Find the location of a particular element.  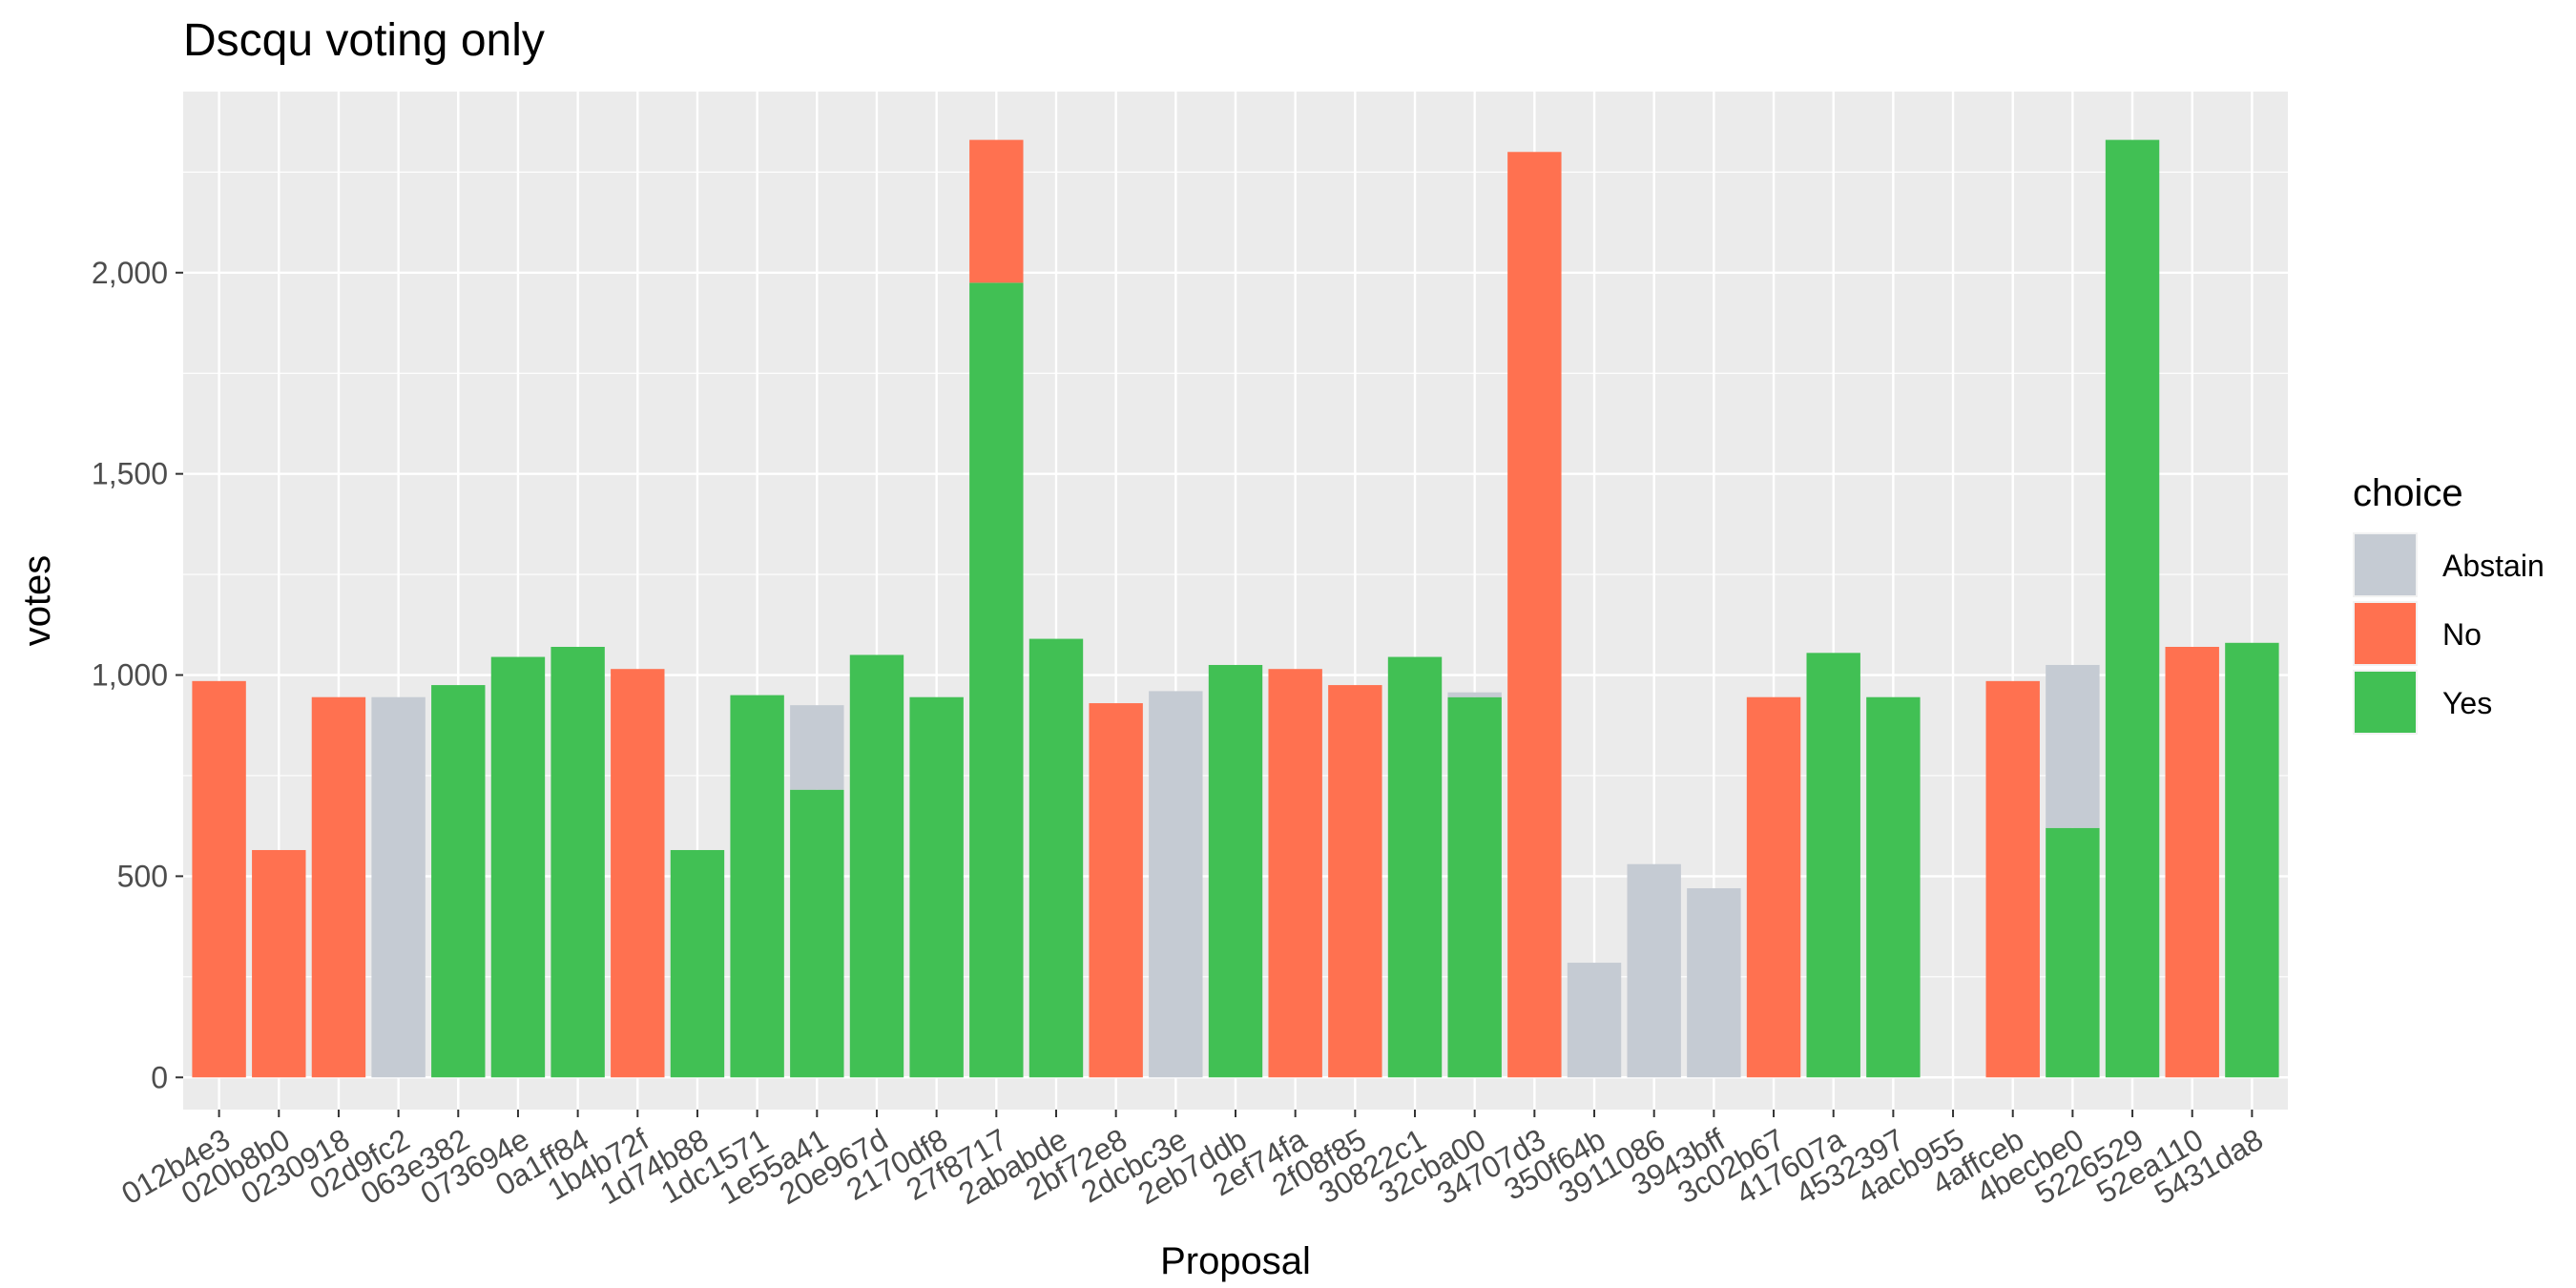

bar-417607a-yes is located at coordinates (1833, 865).